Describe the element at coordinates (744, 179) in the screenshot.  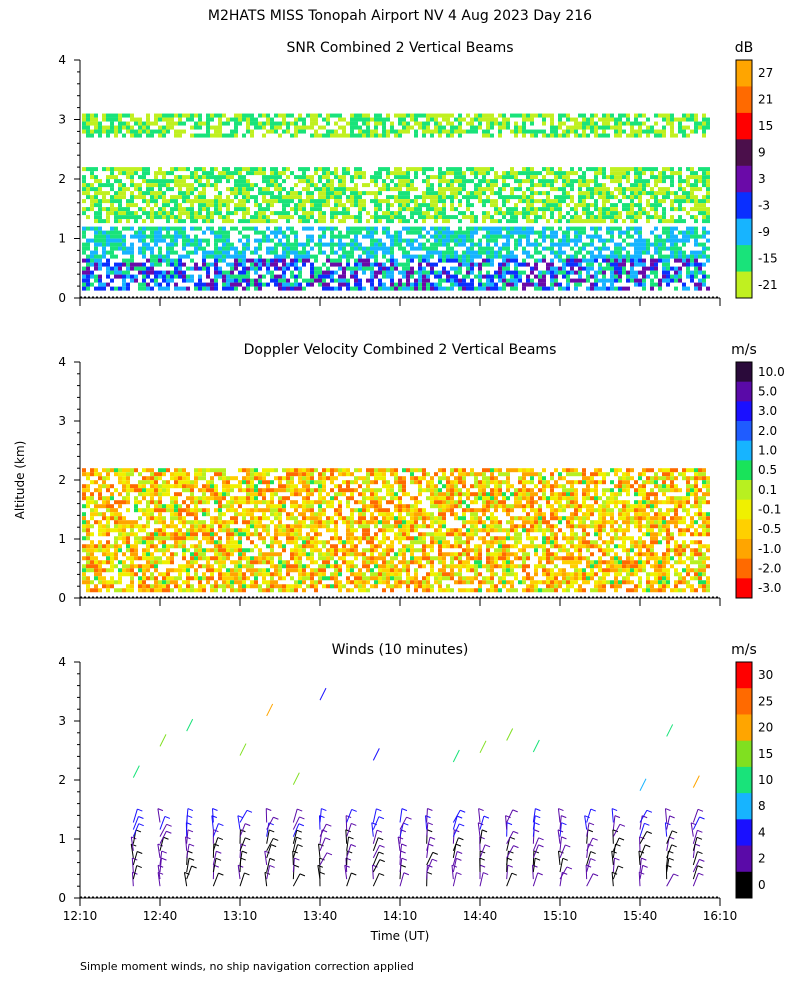
I see `colorbar-frame` at that location.